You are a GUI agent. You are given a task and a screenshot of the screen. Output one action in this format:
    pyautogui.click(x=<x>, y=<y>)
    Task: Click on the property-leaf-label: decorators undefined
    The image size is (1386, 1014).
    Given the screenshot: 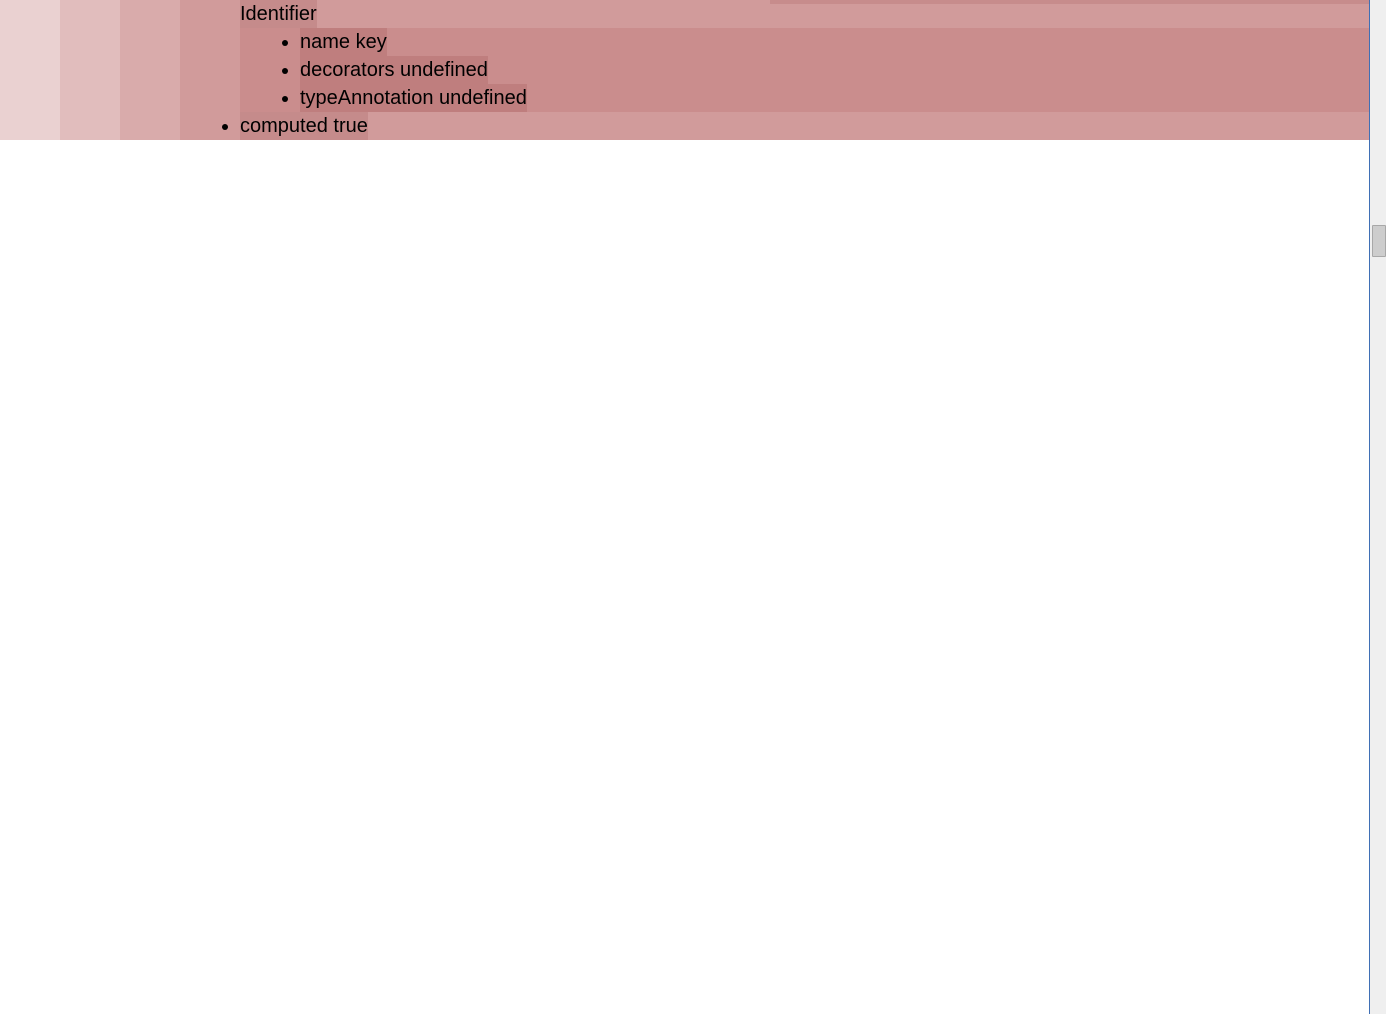 What is the action you would take?
    pyautogui.click(x=394, y=70)
    